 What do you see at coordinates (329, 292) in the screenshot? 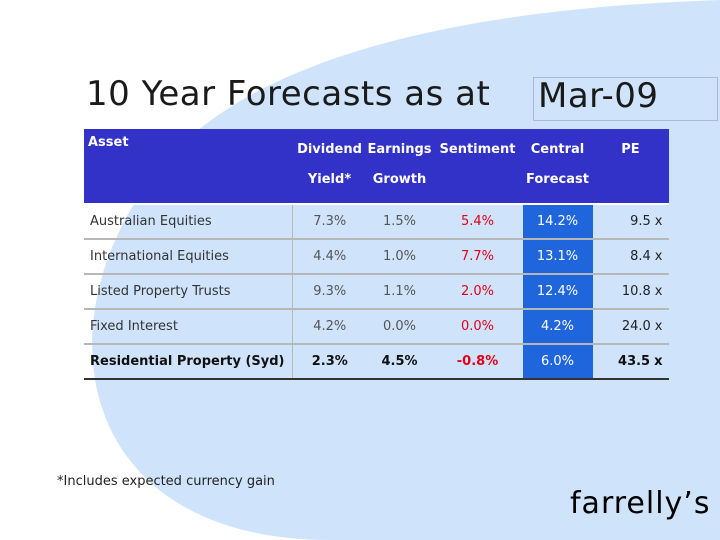
I see `dividend-yield-cell: 9.3%` at bounding box center [329, 292].